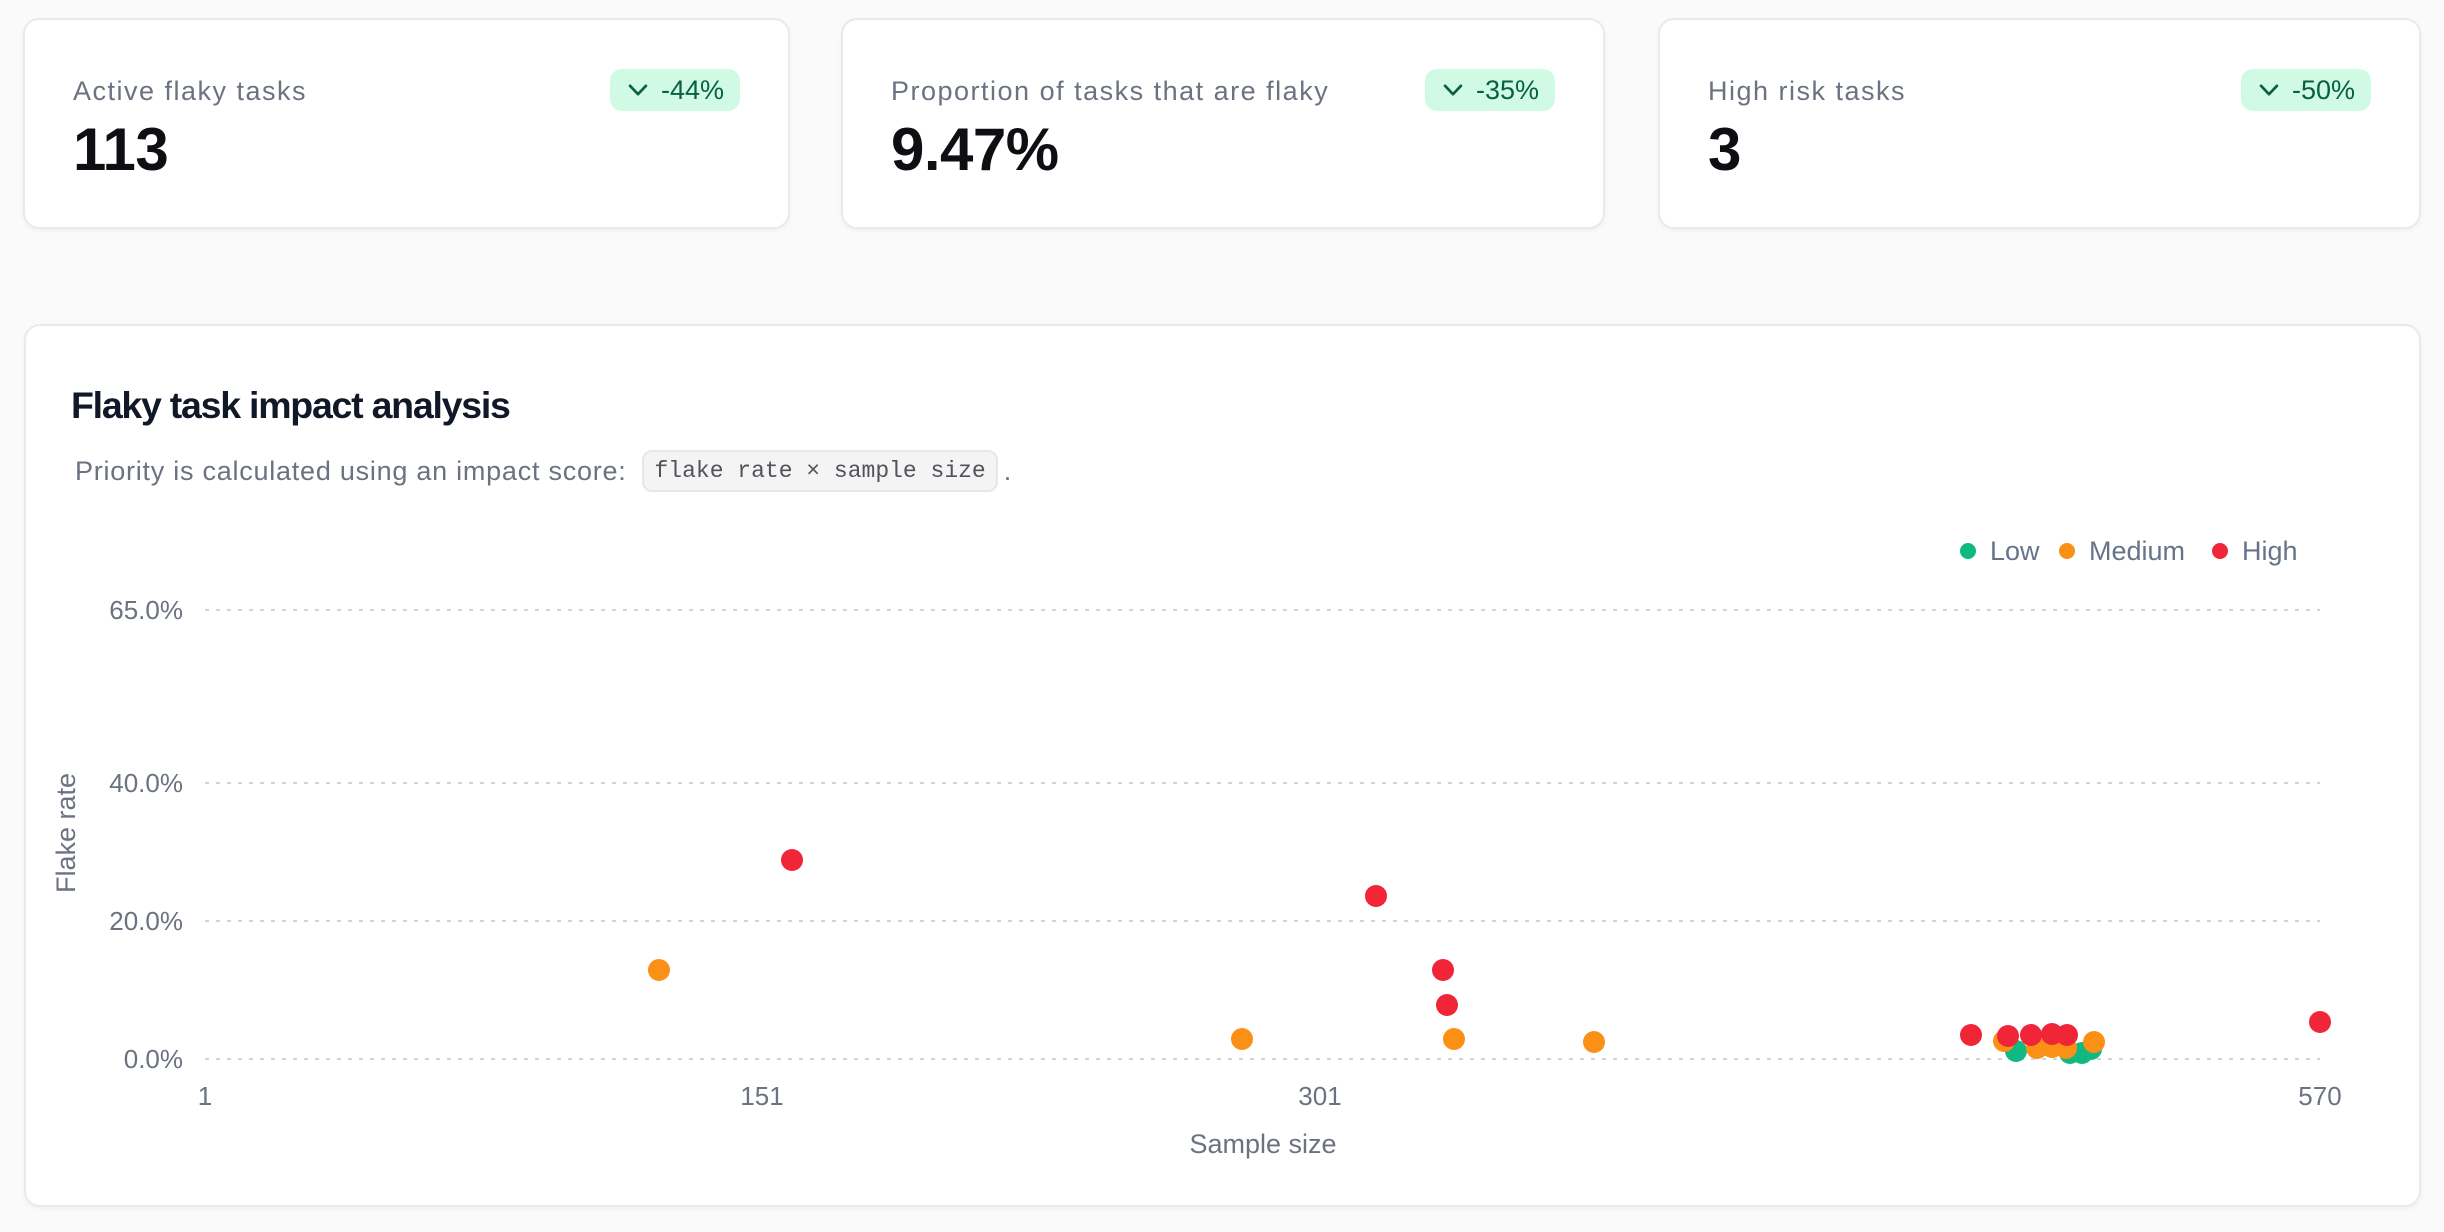  What do you see at coordinates (761, 1096) in the screenshot?
I see `svg-text: 151` at bounding box center [761, 1096].